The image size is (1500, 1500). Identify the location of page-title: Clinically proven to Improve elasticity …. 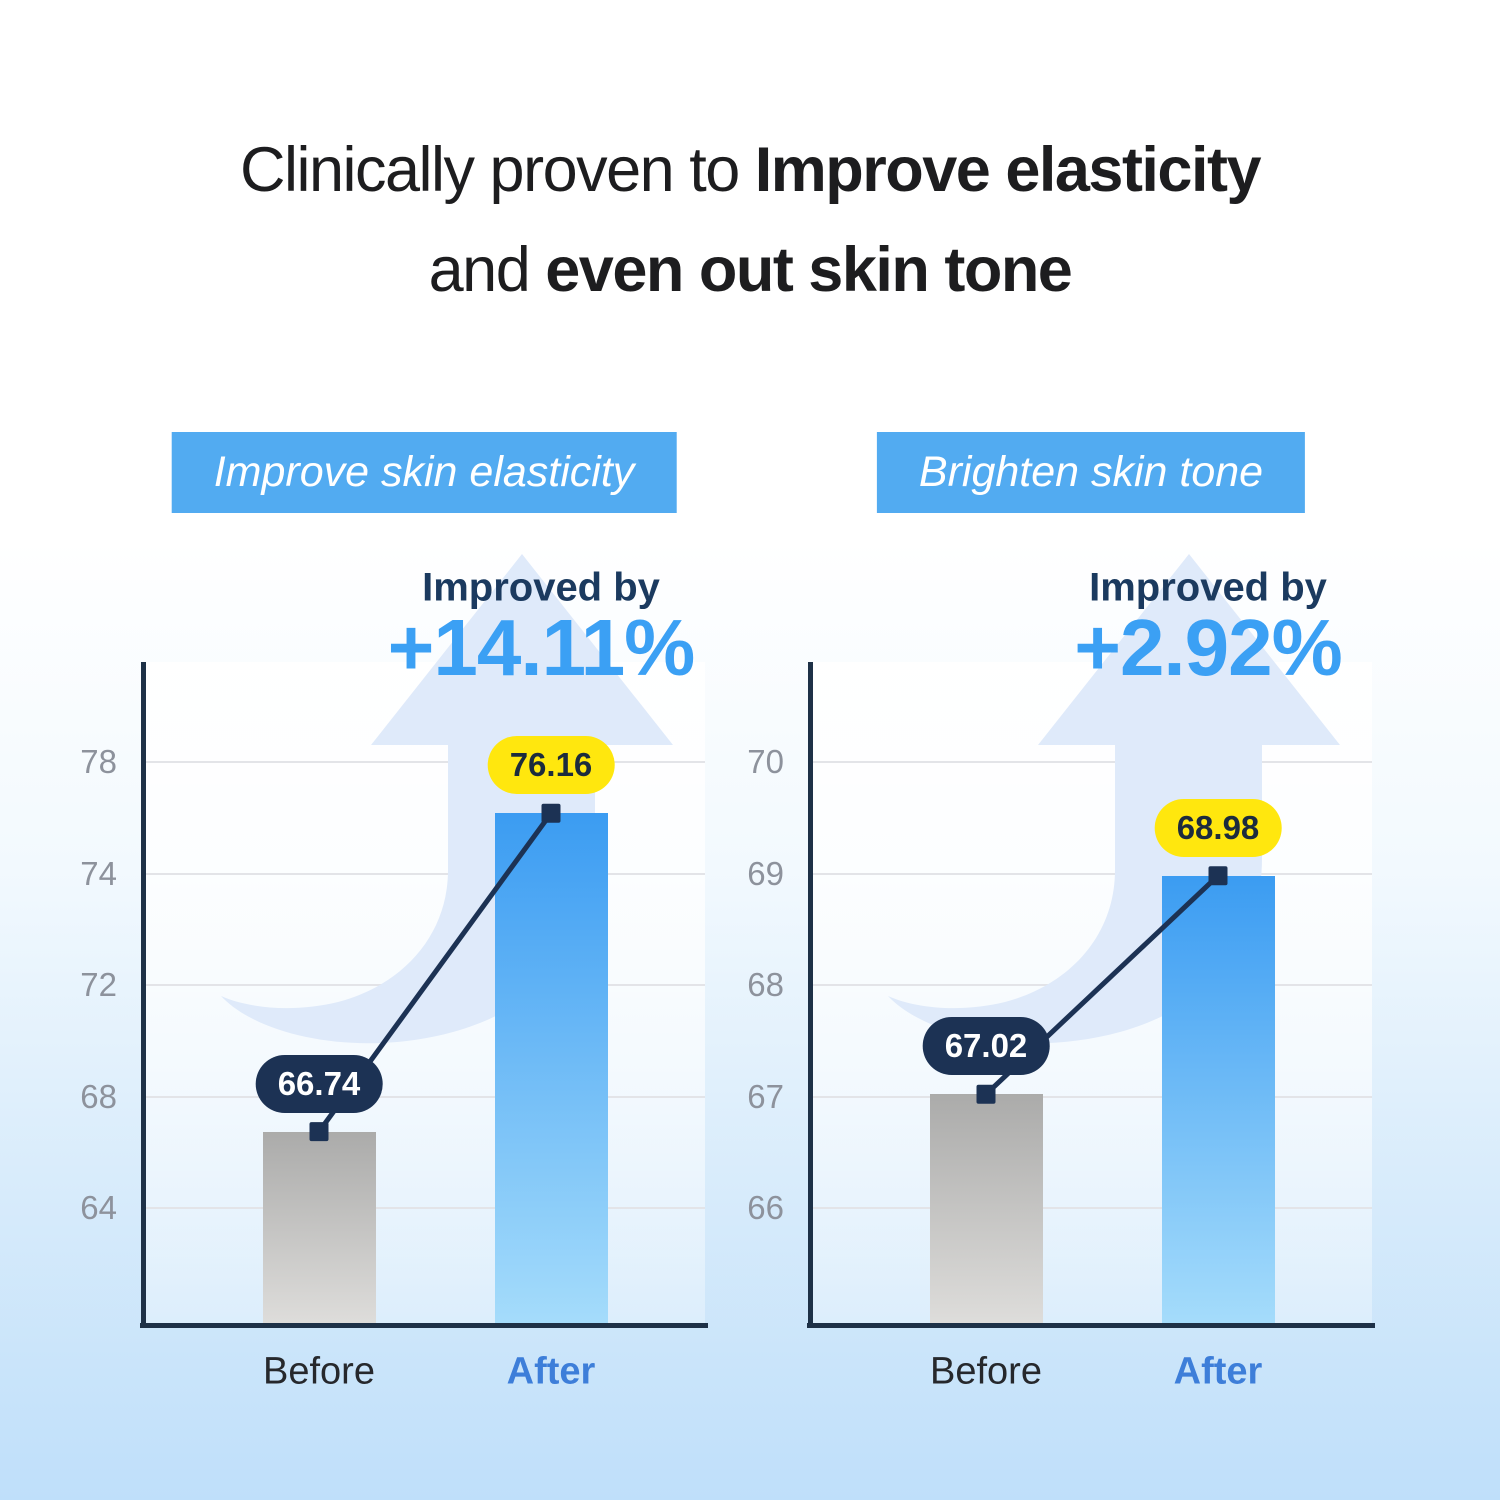
(750, 220).